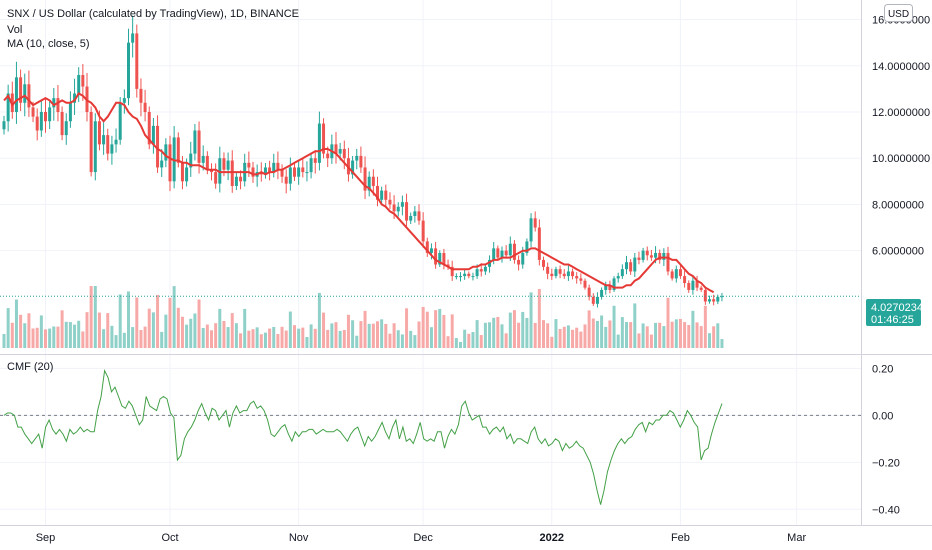  Describe the element at coordinates (48, 44) in the screenshot. I see `ma-legend: MA (10, close, 5)` at that location.